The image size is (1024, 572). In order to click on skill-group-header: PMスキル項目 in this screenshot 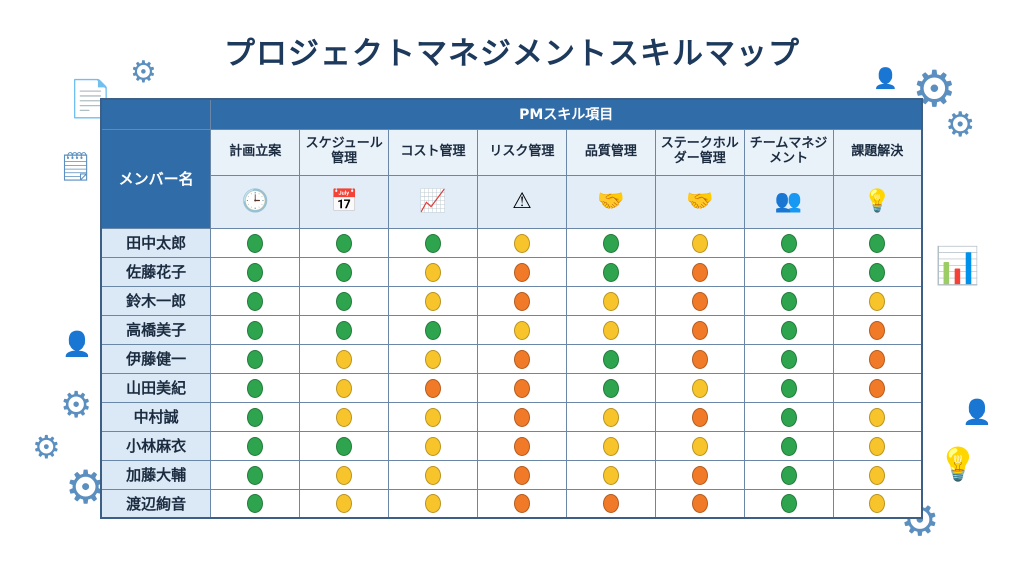, I will do `click(566, 114)`.